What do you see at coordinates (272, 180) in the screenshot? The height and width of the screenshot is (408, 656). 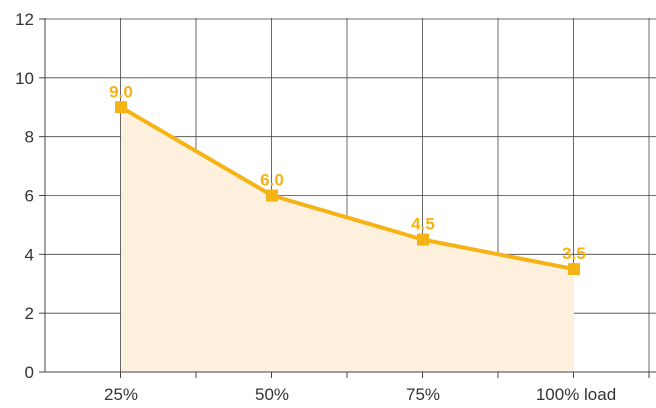 I see `data-label: 6.0` at bounding box center [272, 180].